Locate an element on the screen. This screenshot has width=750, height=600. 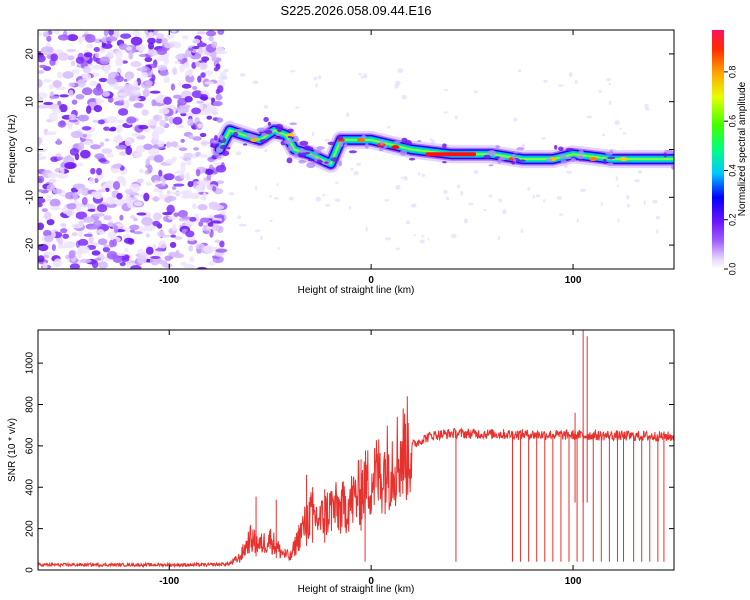
colorbar-tick-label: 0.4 is located at coordinates (732, 170).